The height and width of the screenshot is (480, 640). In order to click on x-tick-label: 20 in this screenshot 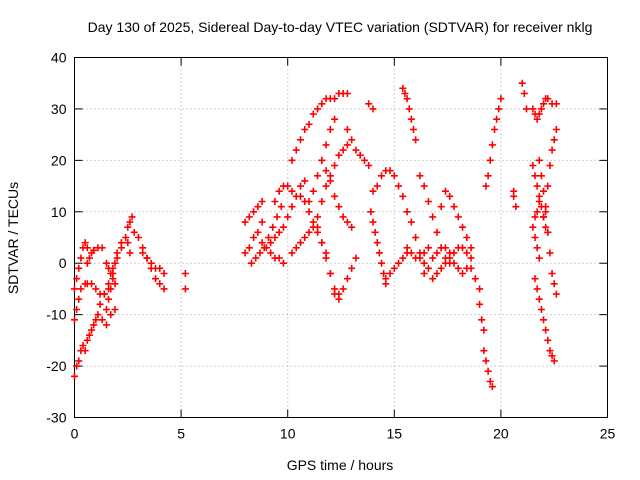, I will do `click(501, 434)`.